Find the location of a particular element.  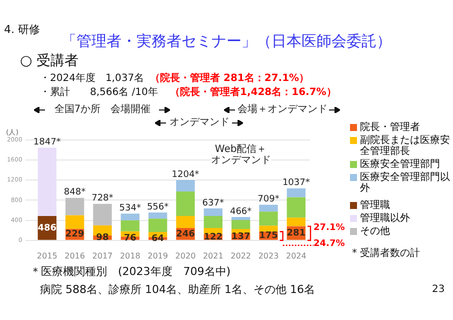

x-tick-label: 2024 is located at coordinates (296, 255).